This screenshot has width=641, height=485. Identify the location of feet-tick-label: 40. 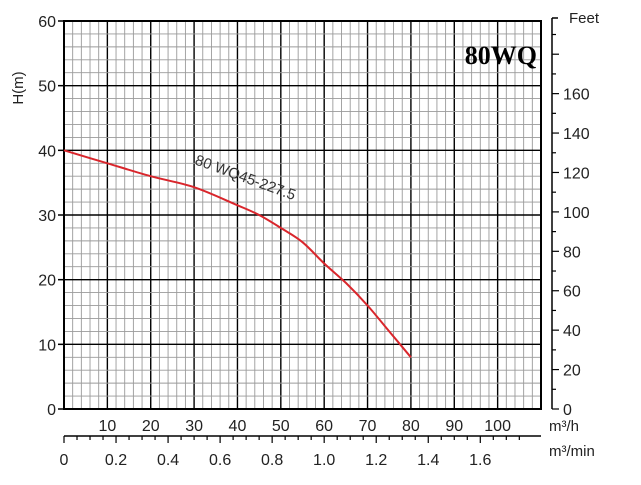
(572, 331).